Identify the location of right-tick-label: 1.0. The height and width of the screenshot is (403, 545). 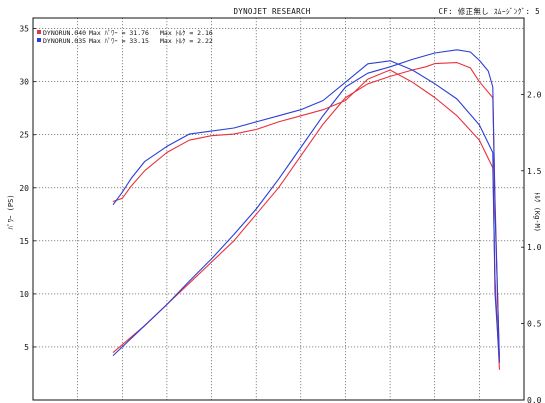
(534, 247).